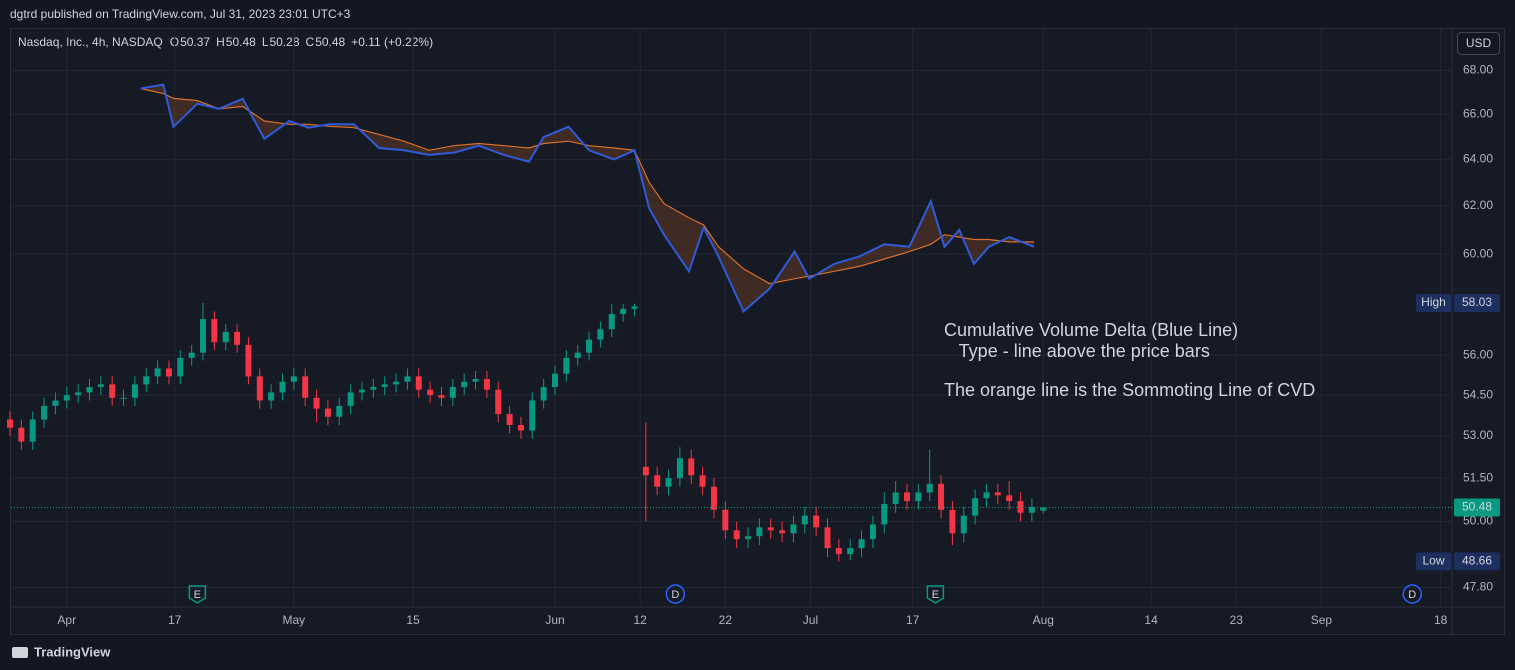  I want to click on legend-symbol: Nasdaq, Inc., 4h, NASDAQ, so click(90, 42).